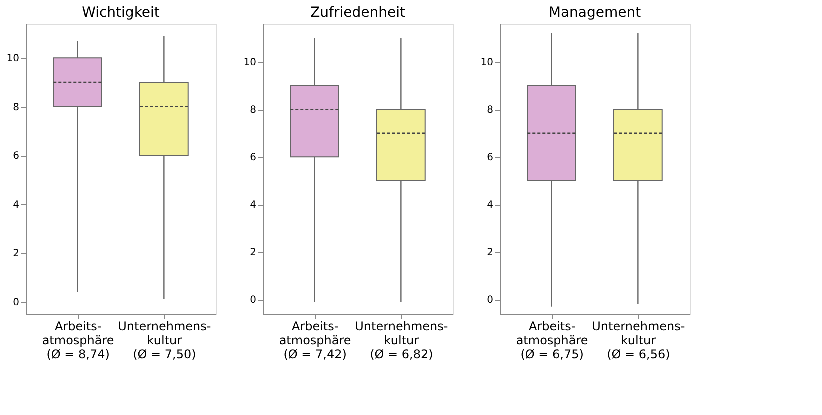 This screenshot has height=415, width=822. Describe the element at coordinates (595, 13) in the screenshot. I see `chart-title: Management` at that location.